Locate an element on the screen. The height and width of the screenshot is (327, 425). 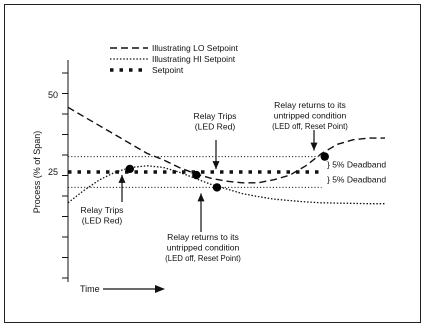
legend-label-2: Illustrating HI Setpoint is located at coordinates (194, 59).